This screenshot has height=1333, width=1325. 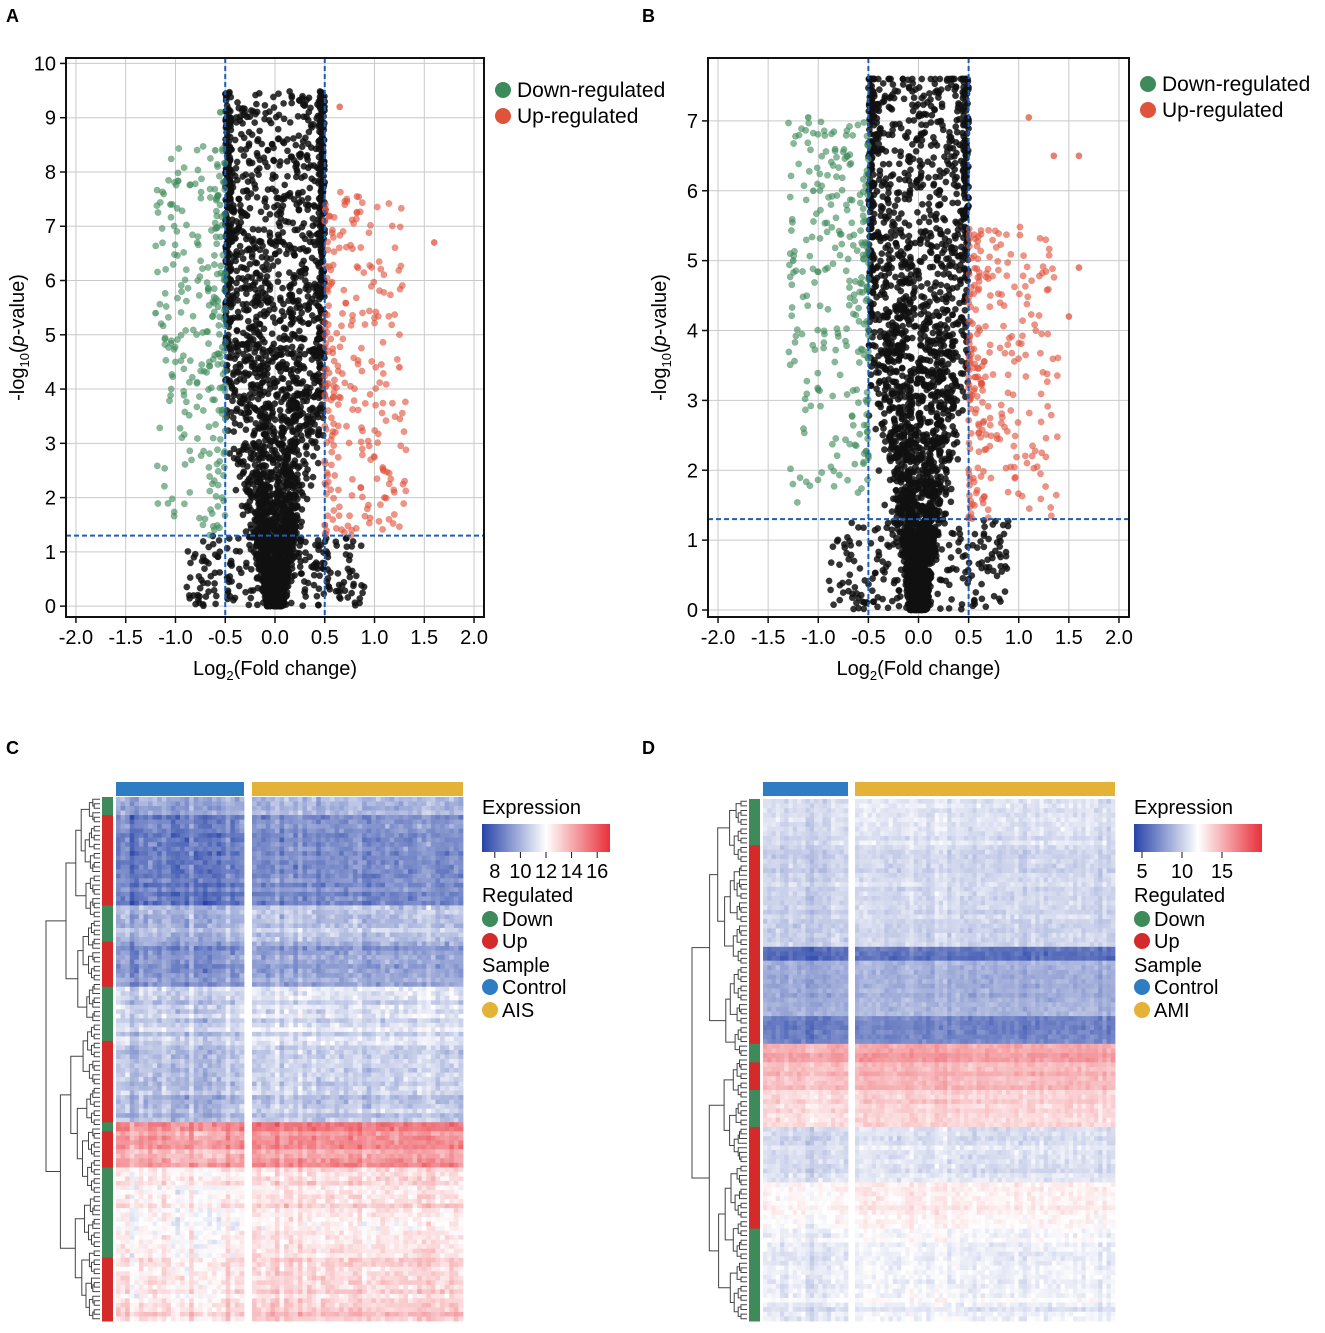 I want to click on panel-label-d: D, so click(x=648, y=748).